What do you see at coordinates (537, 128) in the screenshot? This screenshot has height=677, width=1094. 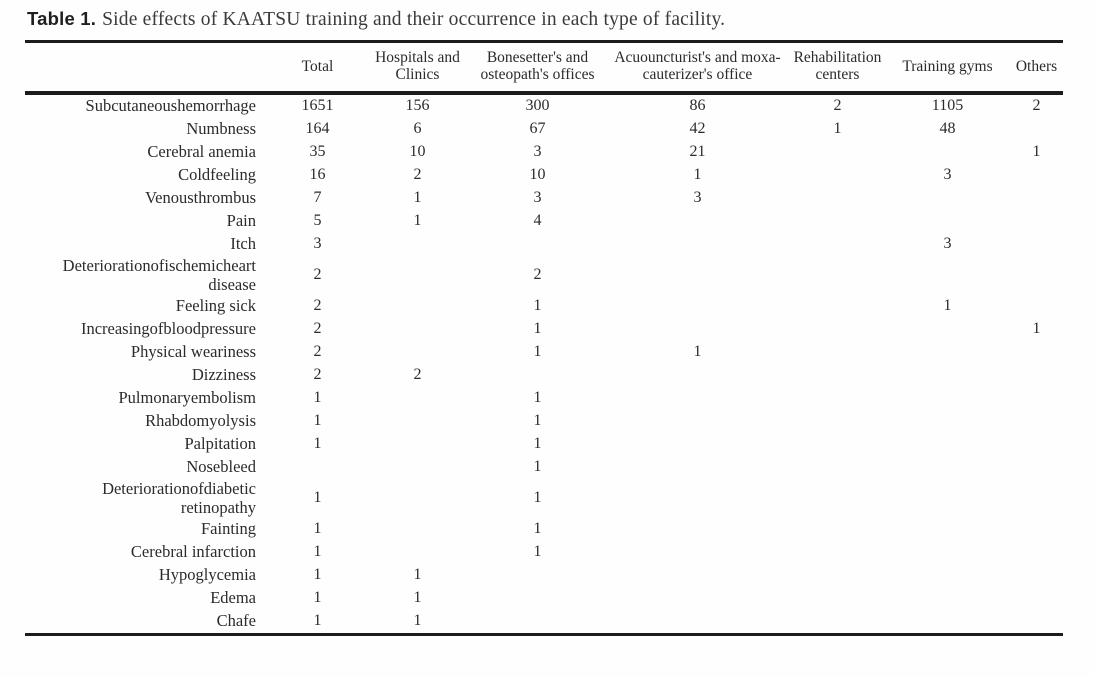 I see `cell-value: 67` at bounding box center [537, 128].